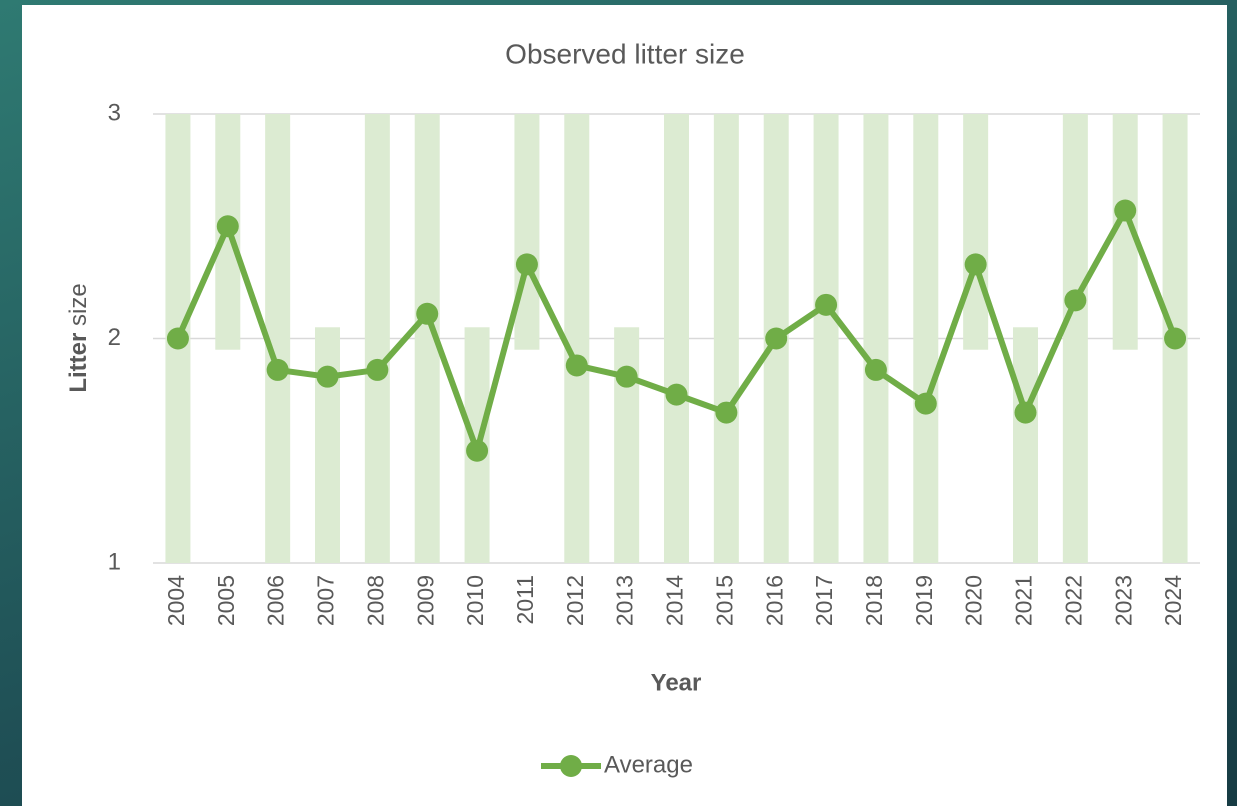  What do you see at coordinates (1173, 600) in the screenshot?
I see `x-tick-label: 2024` at bounding box center [1173, 600].